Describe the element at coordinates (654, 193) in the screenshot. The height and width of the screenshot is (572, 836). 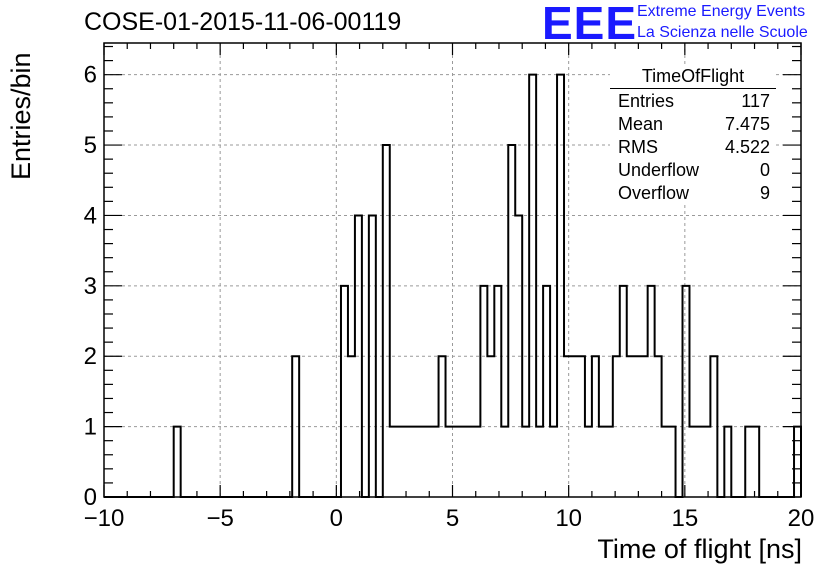
I see `stats-label: Overflow` at that location.